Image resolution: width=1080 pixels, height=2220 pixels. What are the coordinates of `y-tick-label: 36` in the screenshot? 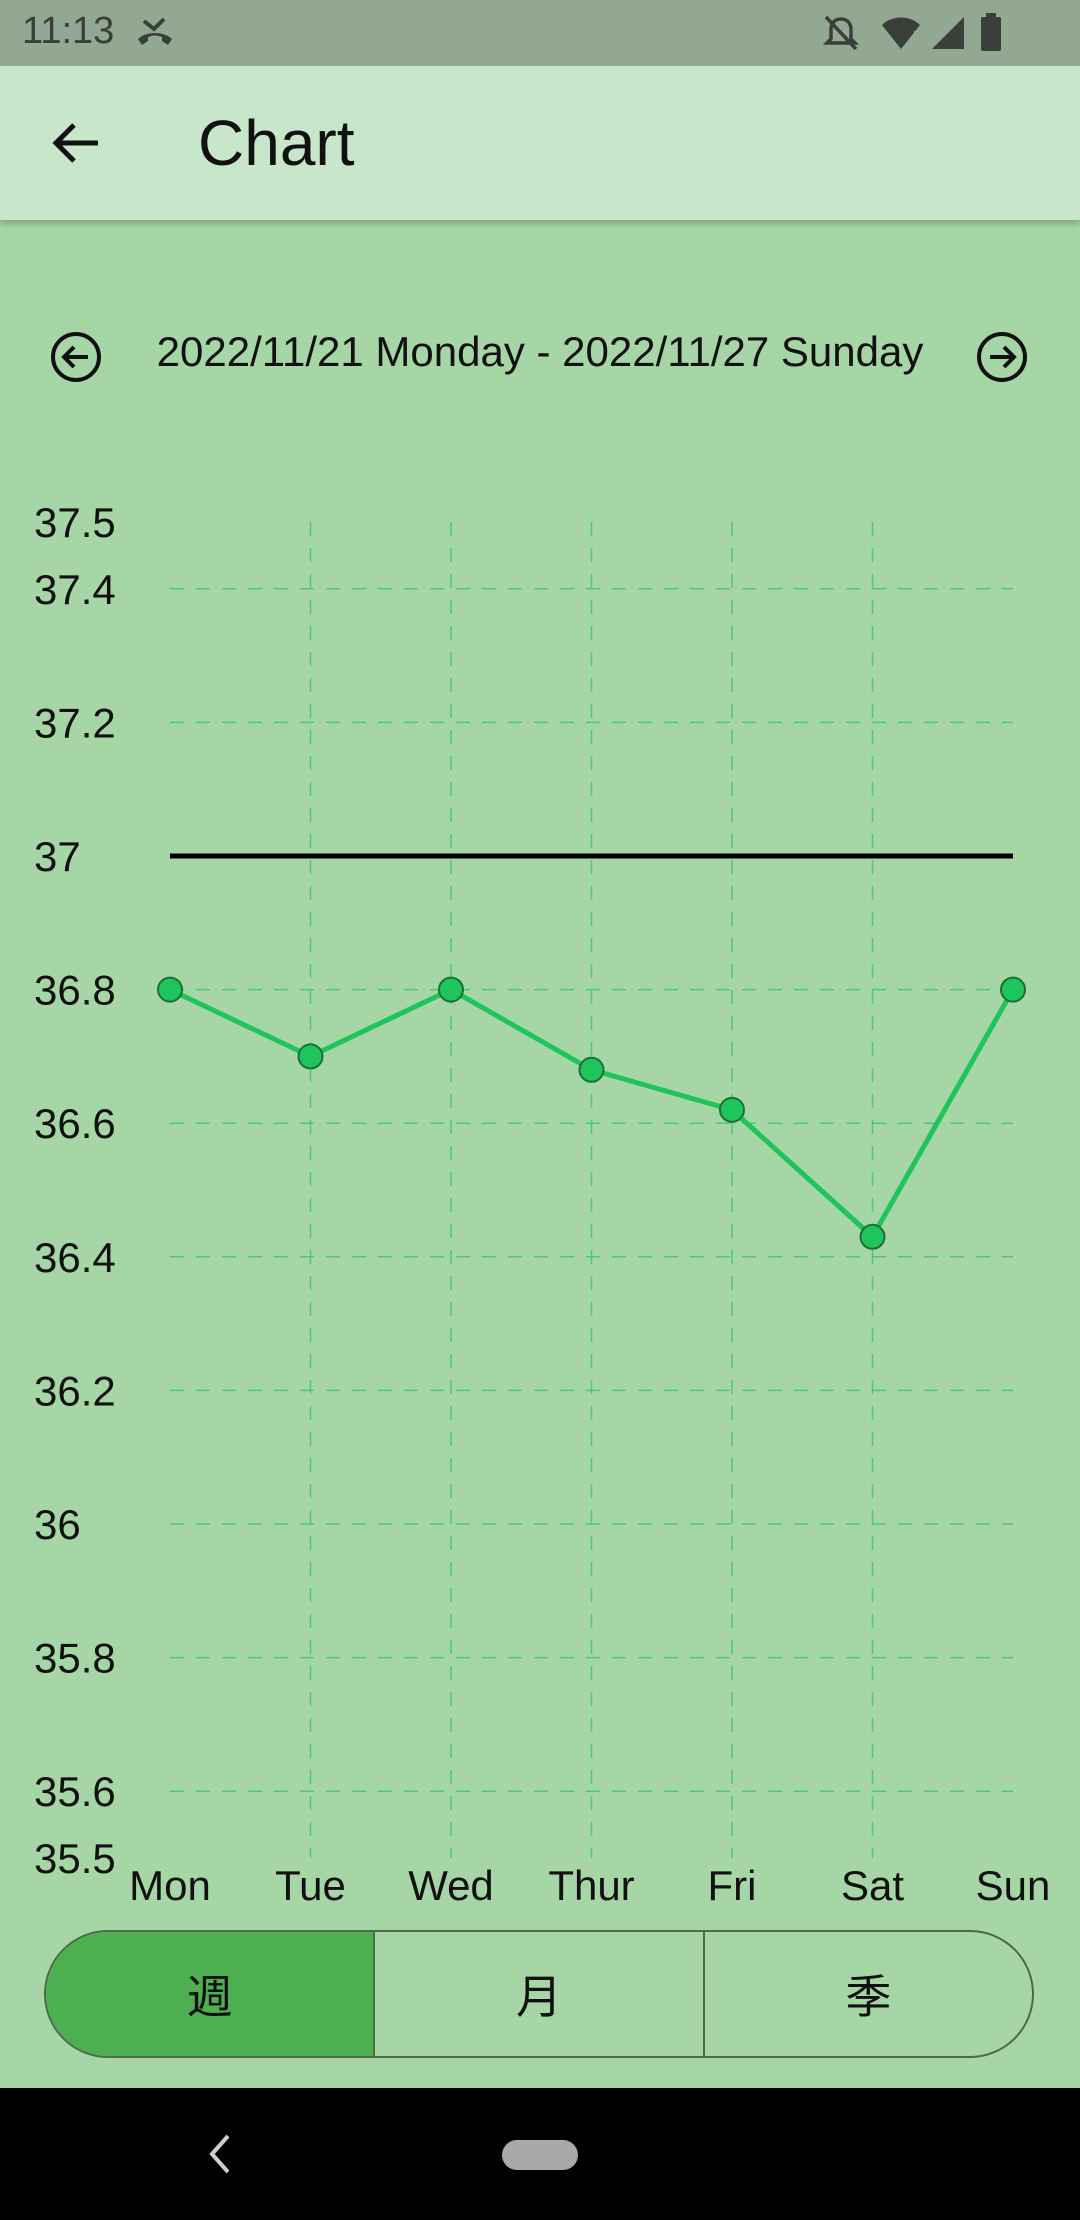 It's located at (57, 1524).